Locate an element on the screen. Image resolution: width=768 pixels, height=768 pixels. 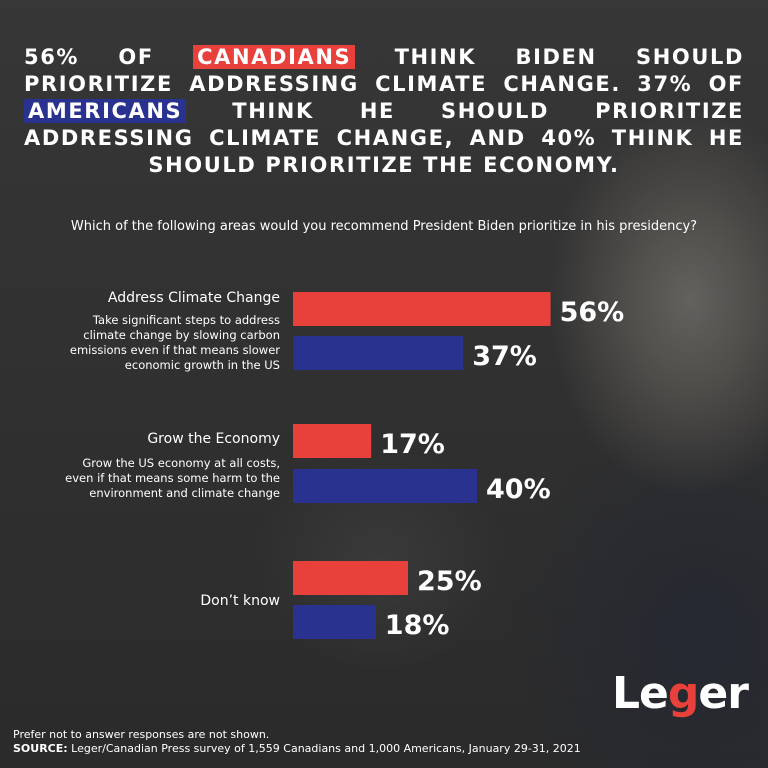
leger-logo-g: g is located at coordinates (683, 693).